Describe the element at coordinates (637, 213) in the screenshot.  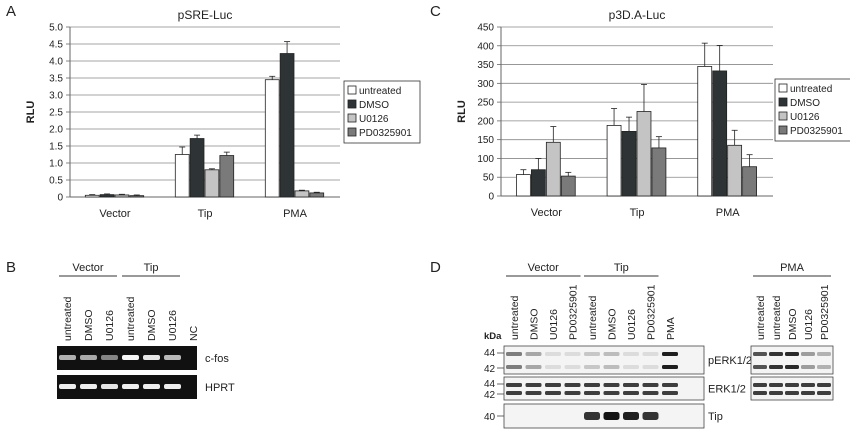
I see `chart-c-category-label: Tip` at that location.